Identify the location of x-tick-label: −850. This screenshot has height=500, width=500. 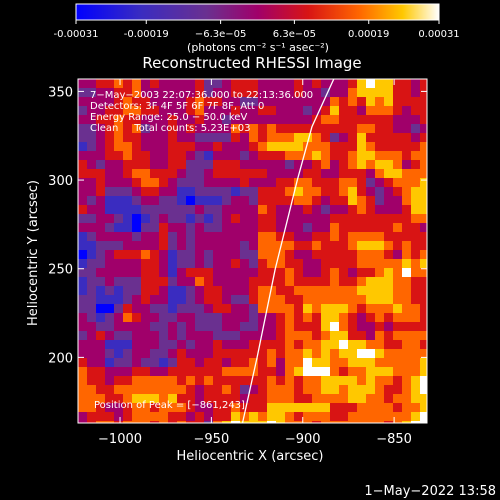
(394, 439).